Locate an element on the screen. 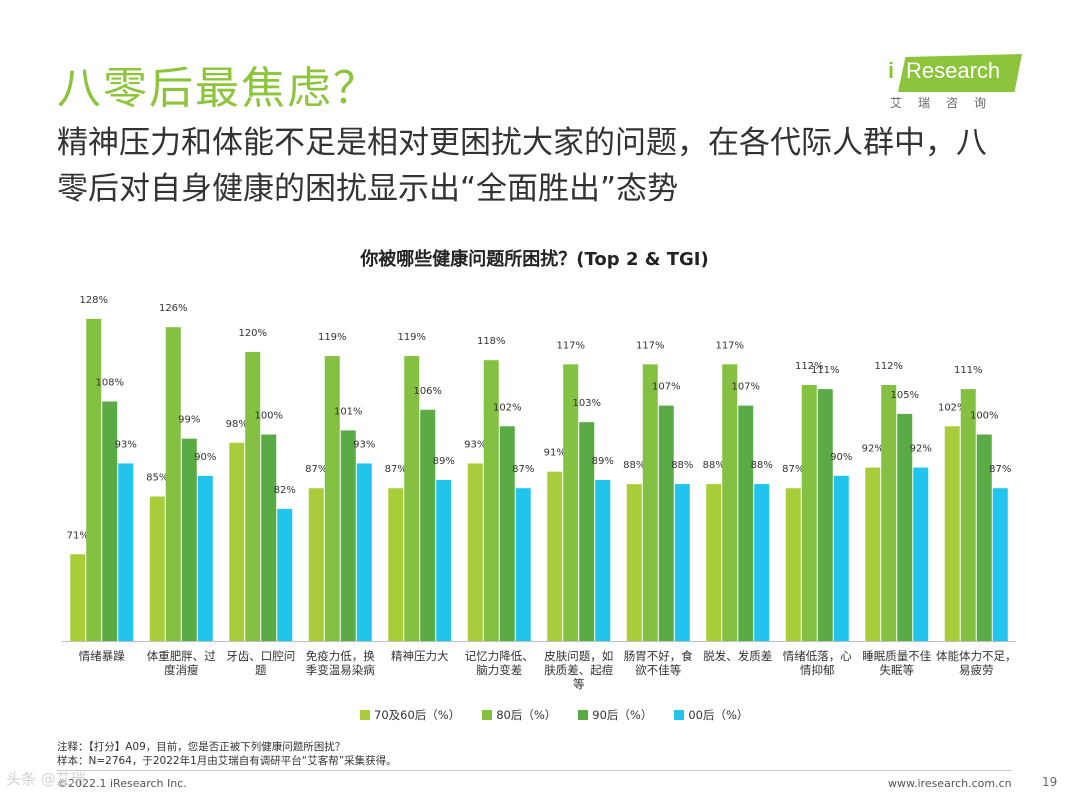  page-title: 八零后最焦虑？ is located at coordinates (218, 88).